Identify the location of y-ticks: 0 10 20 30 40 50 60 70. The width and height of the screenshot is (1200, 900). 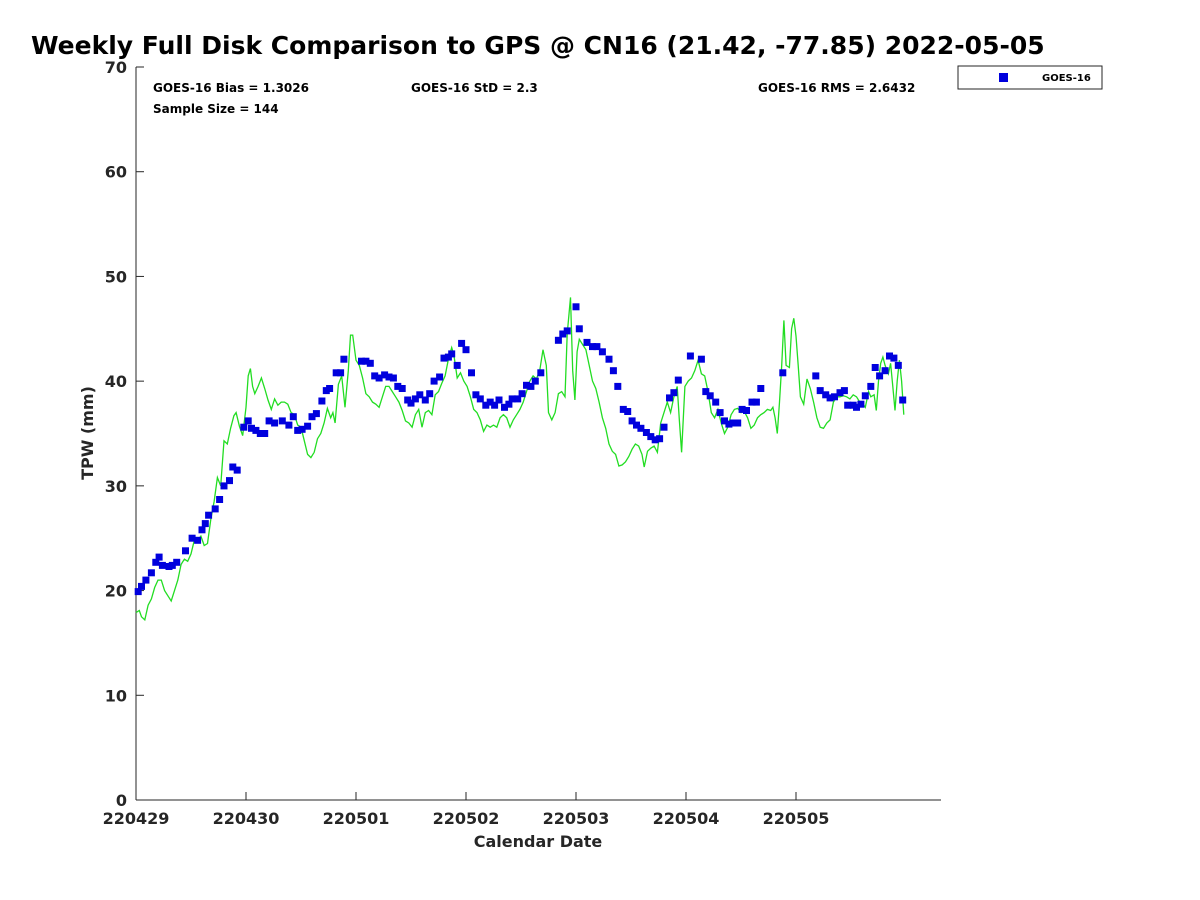
(124, 434).